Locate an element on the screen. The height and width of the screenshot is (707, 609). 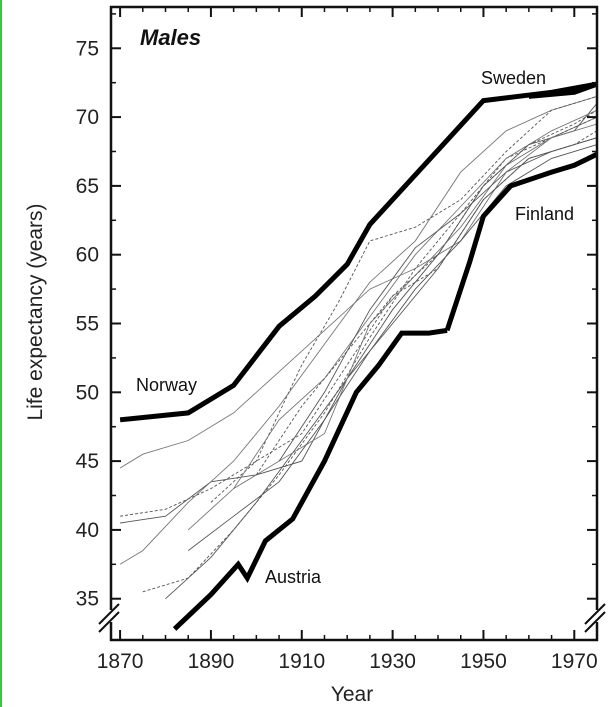
x-tick-label: 1930 is located at coordinates (392, 661).